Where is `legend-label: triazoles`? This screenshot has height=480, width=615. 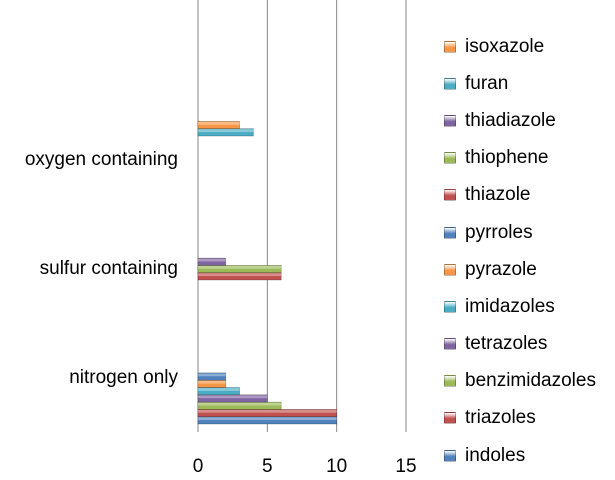
legend-label: triazoles is located at coordinates (500, 418).